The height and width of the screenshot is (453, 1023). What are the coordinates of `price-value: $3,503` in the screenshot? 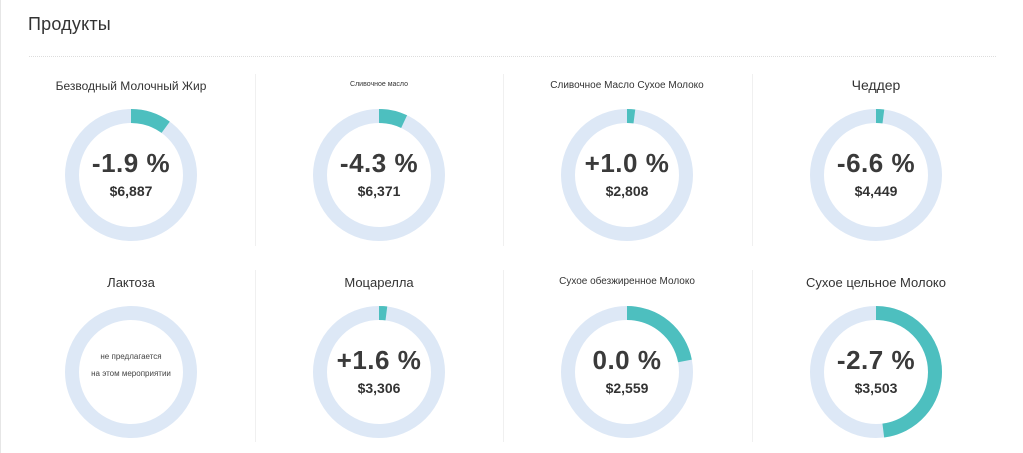 It's located at (876, 388).